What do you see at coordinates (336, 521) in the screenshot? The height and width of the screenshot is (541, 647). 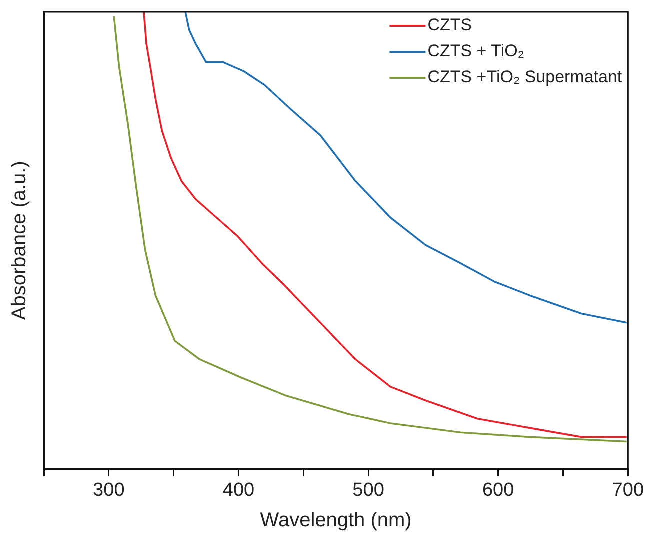 I see `x-axis-title: Wavelength (nm)` at bounding box center [336, 521].